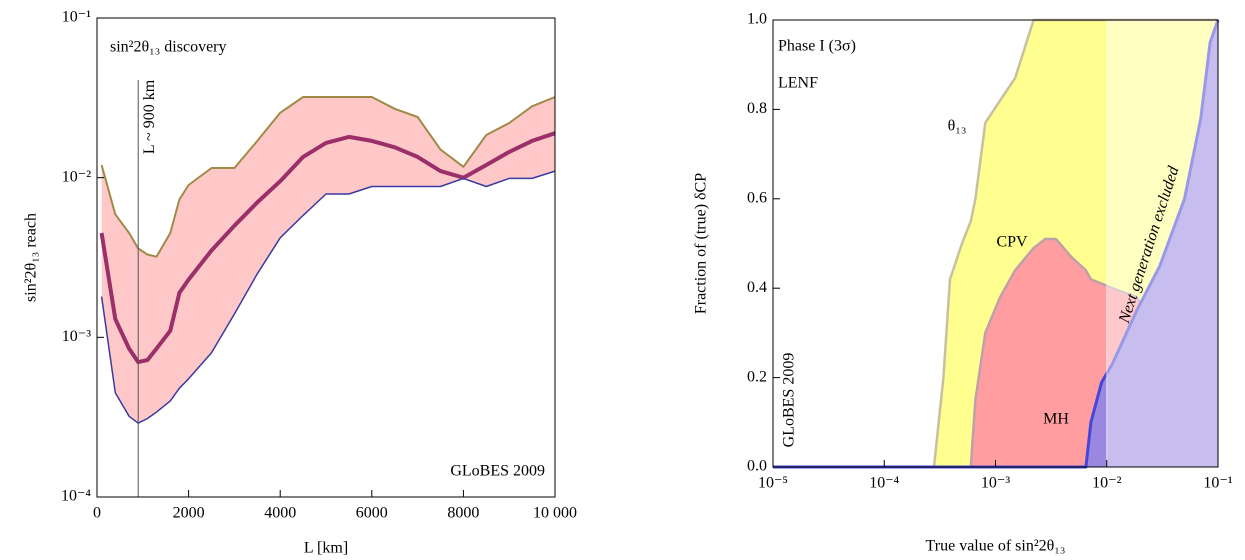  Describe the element at coordinates (76, 176) in the screenshot. I see `y-tick-label: 10⁻²` at that location.